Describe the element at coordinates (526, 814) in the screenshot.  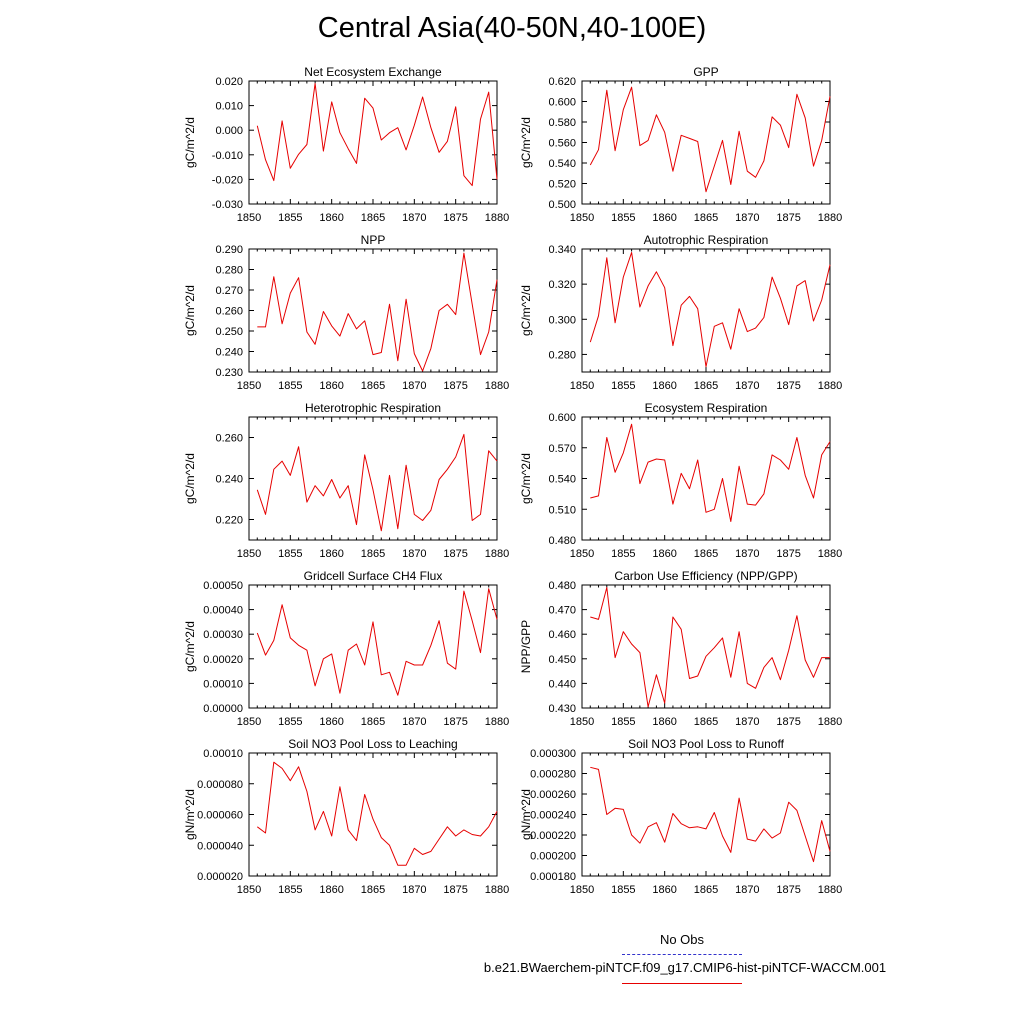
I see `y-axis-label: gN/m^2/d` at that location.